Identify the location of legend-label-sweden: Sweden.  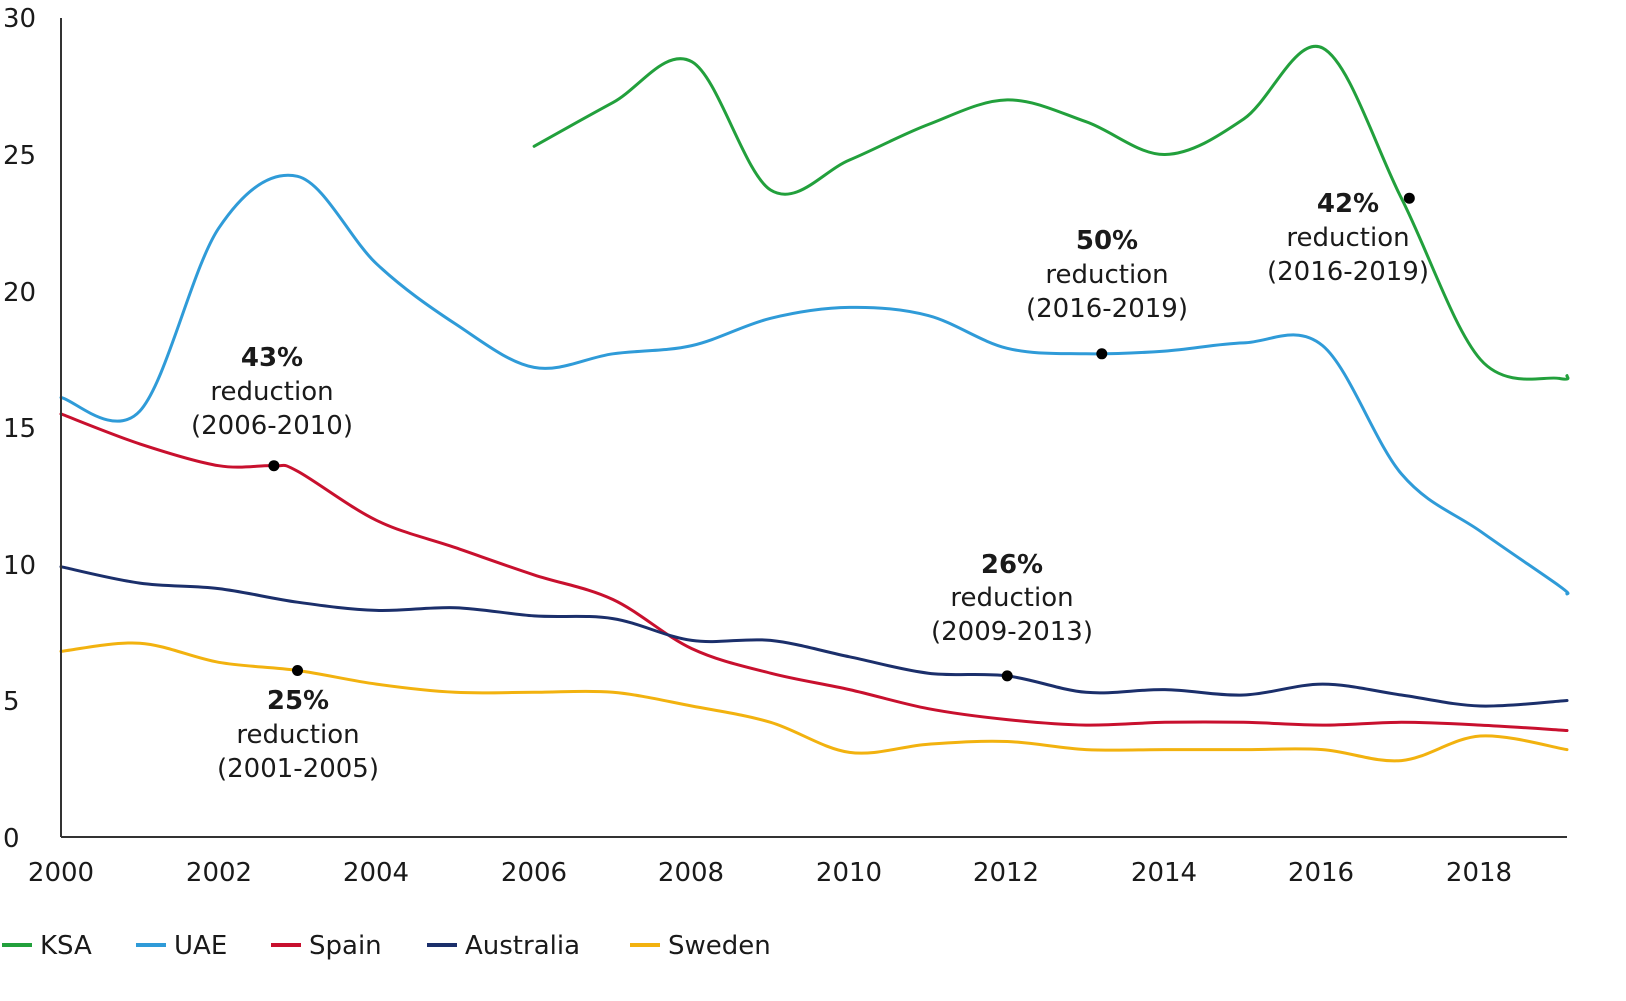
(719, 946).